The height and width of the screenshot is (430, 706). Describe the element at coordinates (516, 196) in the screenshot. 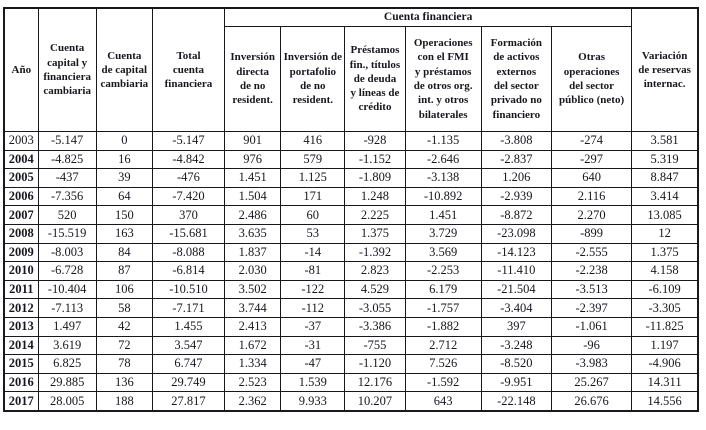

I see `value-cell: -2.939` at that location.